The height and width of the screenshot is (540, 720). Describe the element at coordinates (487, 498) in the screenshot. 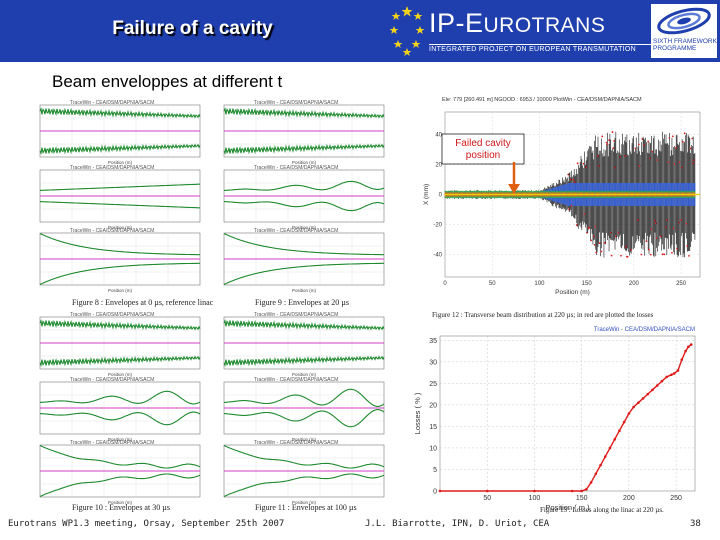

I see `x-tick-label: 50` at that location.